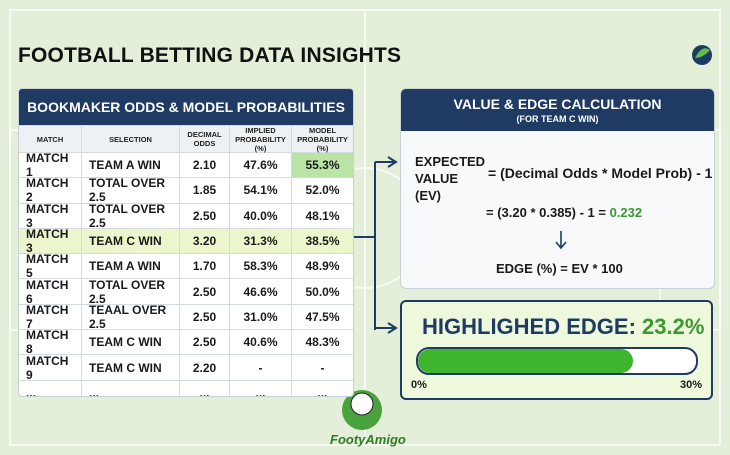  I want to click on table-cell: 48.1%, so click(322, 215).